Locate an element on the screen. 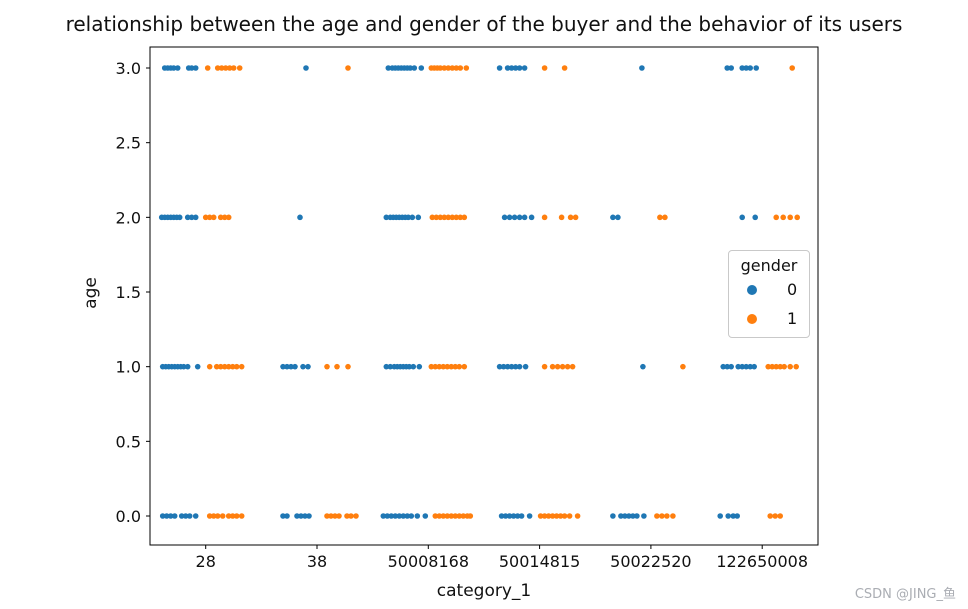 The height and width of the screenshot is (609, 968). y-tick-label: 0.5 is located at coordinates (128, 441).